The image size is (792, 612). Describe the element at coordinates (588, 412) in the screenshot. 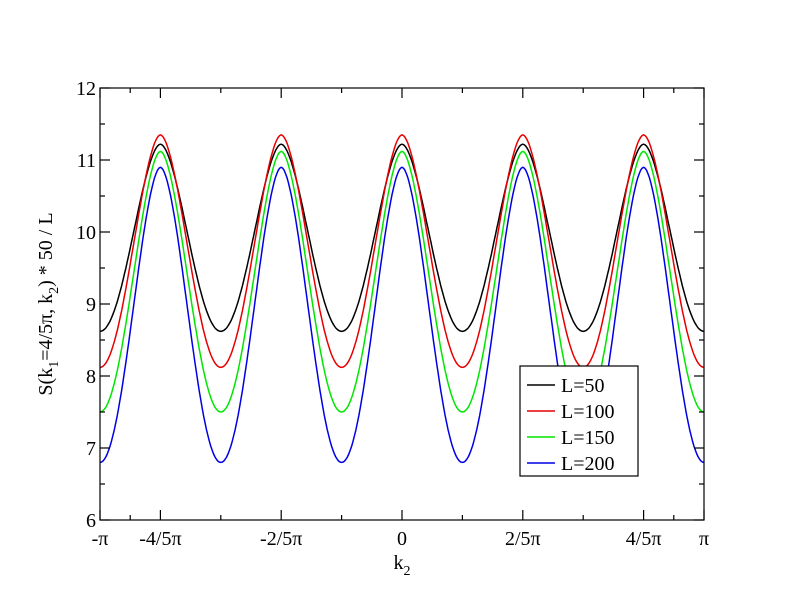

I see `legend-label: L=100` at that location.